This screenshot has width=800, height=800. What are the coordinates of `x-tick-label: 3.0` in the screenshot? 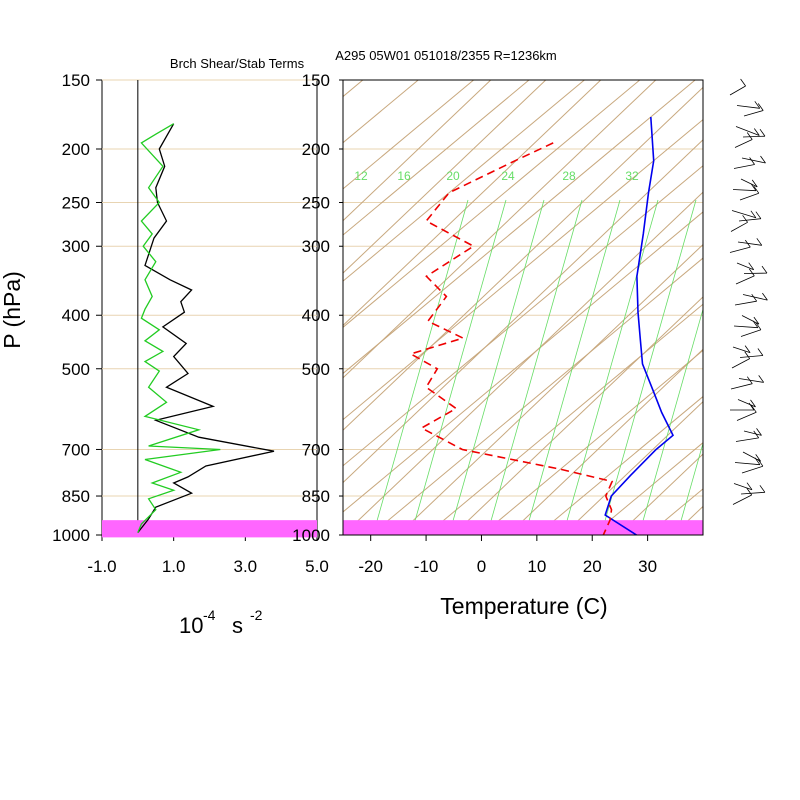 It's located at (246, 566).